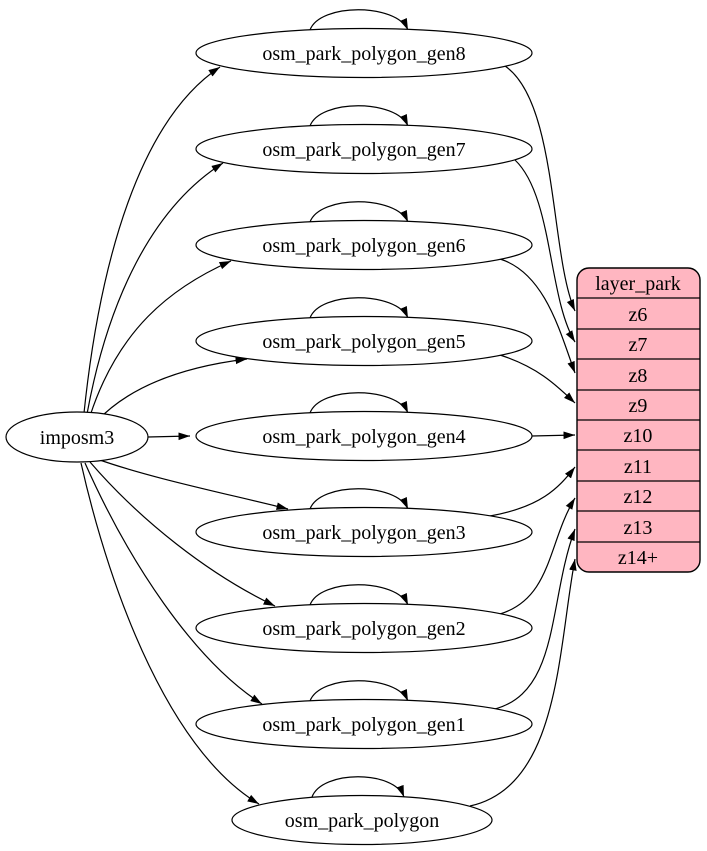 The image size is (707, 851). Describe the element at coordinates (359, 20) in the screenshot. I see `self-loop-gen8` at that location.